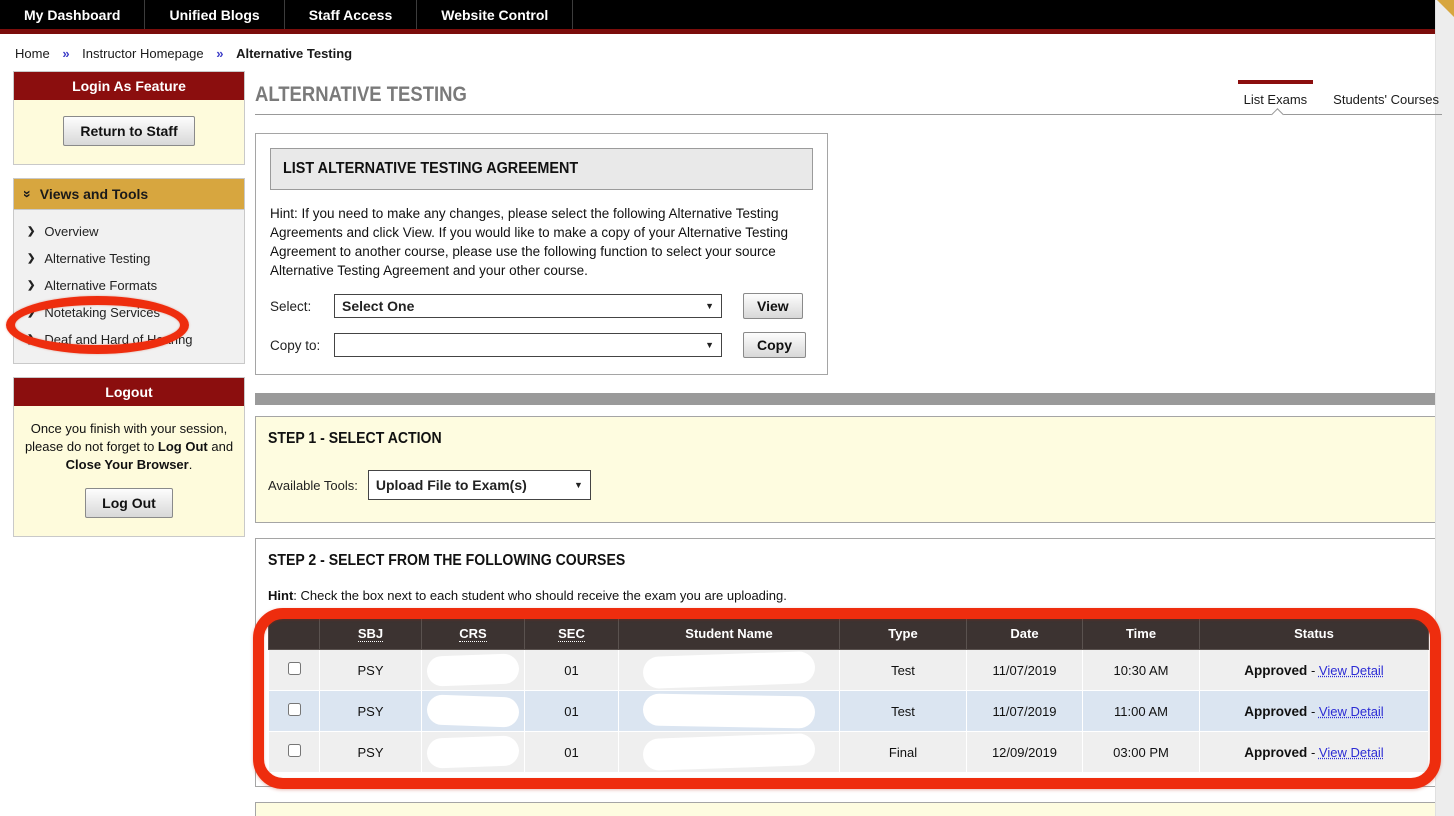  Describe the element at coordinates (773, 306) in the screenshot. I see `view-button: View` at that location.